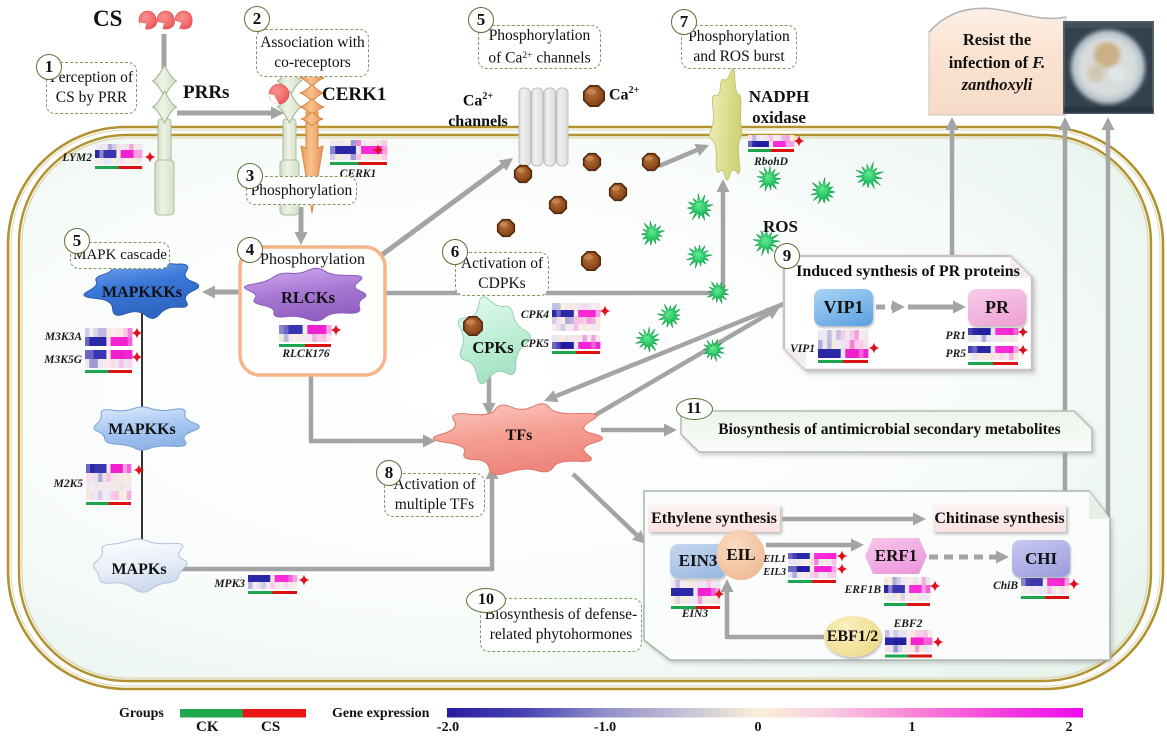 The image size is (1167, 755). I want to click on svg-text: RbohD, so click(771, 162).